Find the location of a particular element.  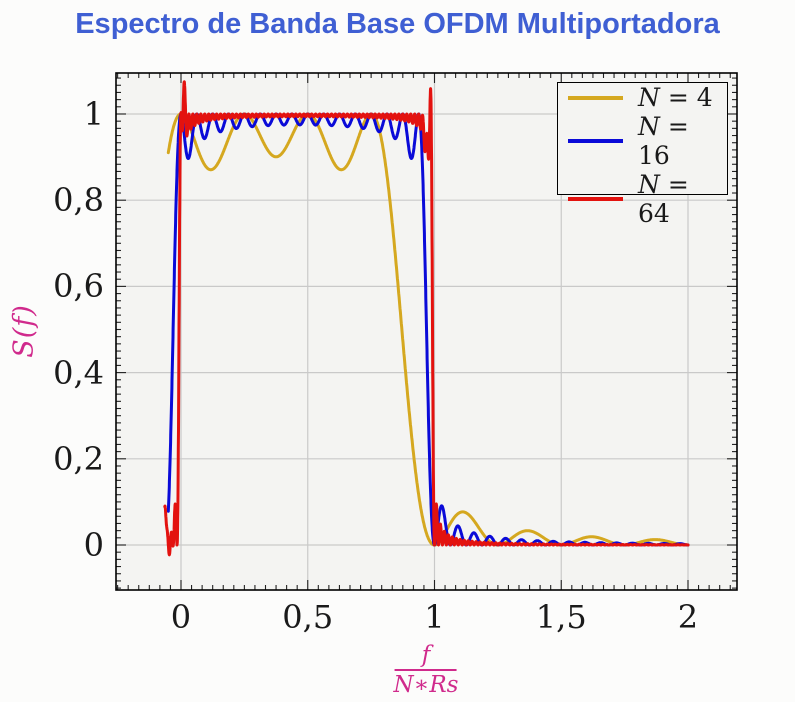

legend-row-2: N = 16 is located at coordinates (642, 141).